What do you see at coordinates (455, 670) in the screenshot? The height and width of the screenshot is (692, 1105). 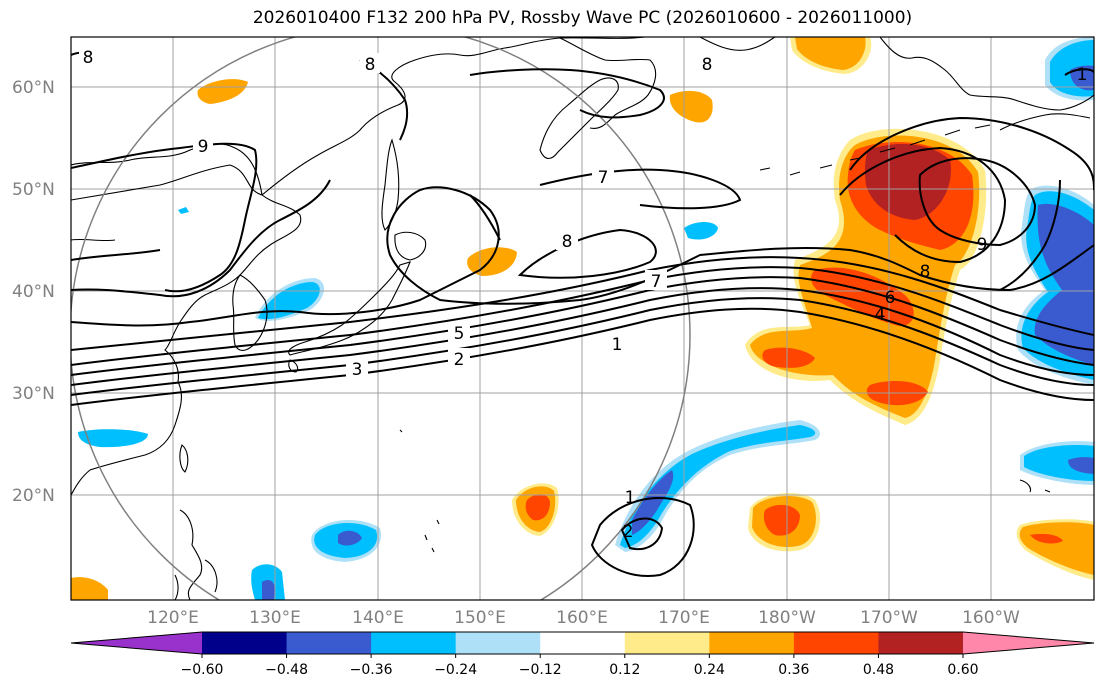 I see `colorbar-tick-label: −0.24` at bounding box center [455, 670].